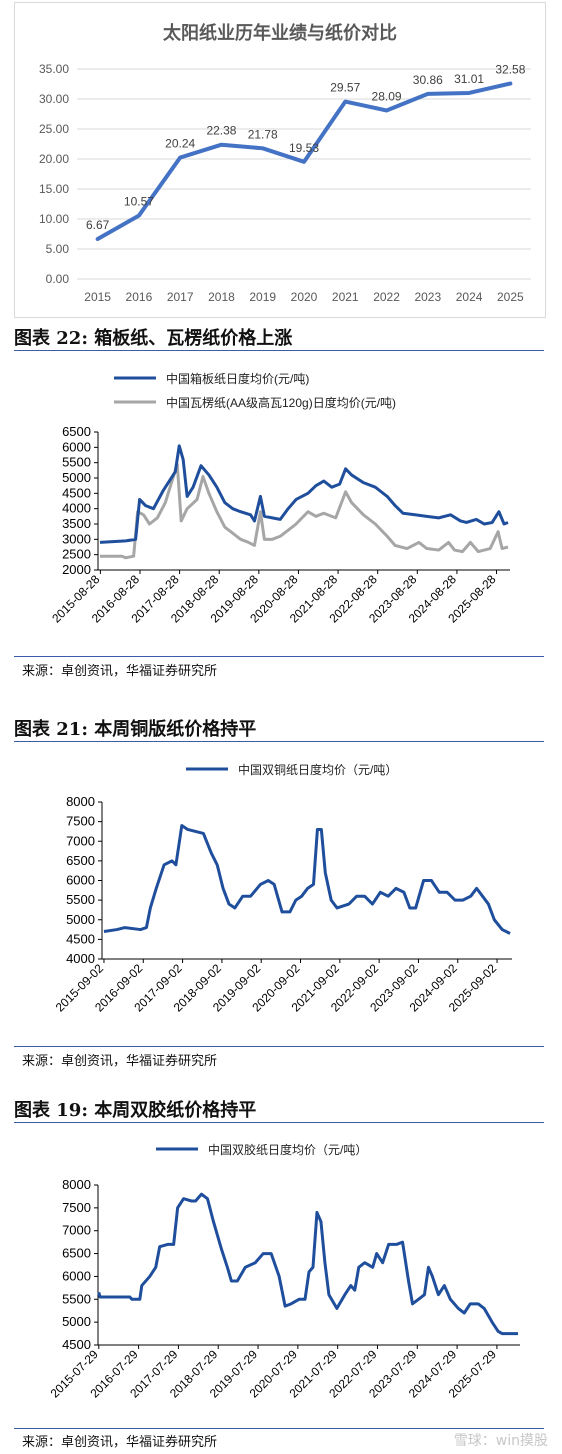 The image size is (562, 1454). What do you see at coordinates (54, 129) in the screenshot?
I see `y-tick-label: 25.00` at bounding box center [54, 129].